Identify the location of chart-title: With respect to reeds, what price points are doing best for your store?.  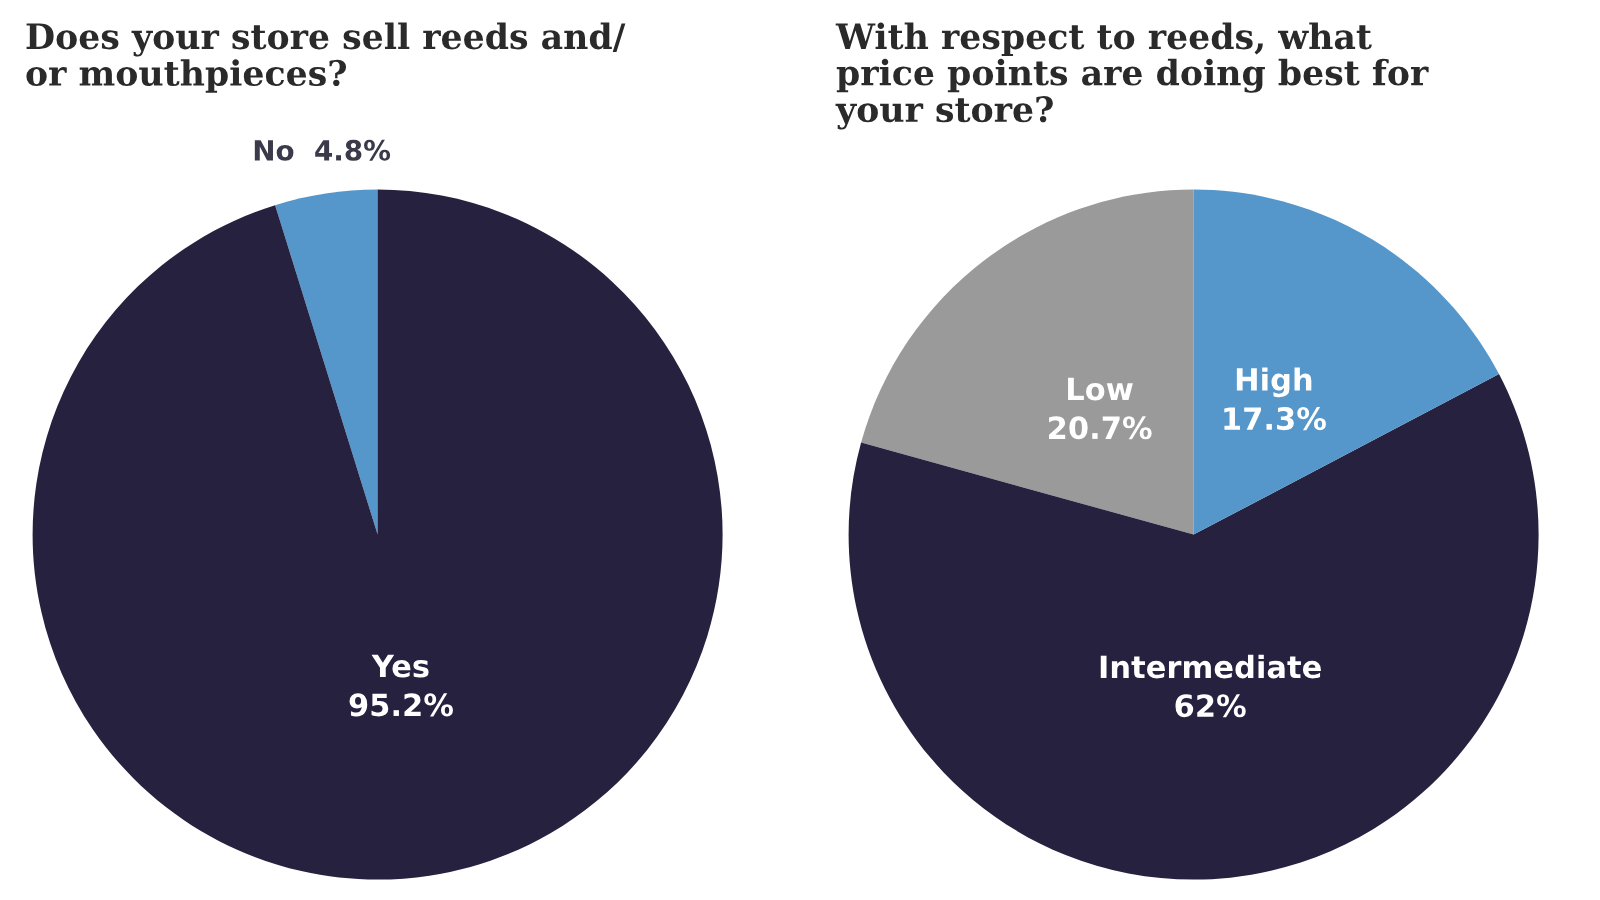
(1132, 76).